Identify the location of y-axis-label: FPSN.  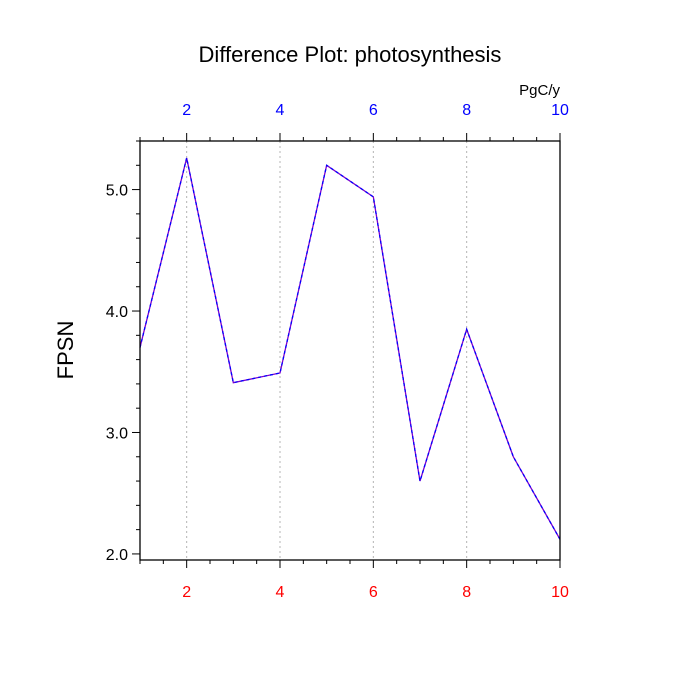
(65, 350).